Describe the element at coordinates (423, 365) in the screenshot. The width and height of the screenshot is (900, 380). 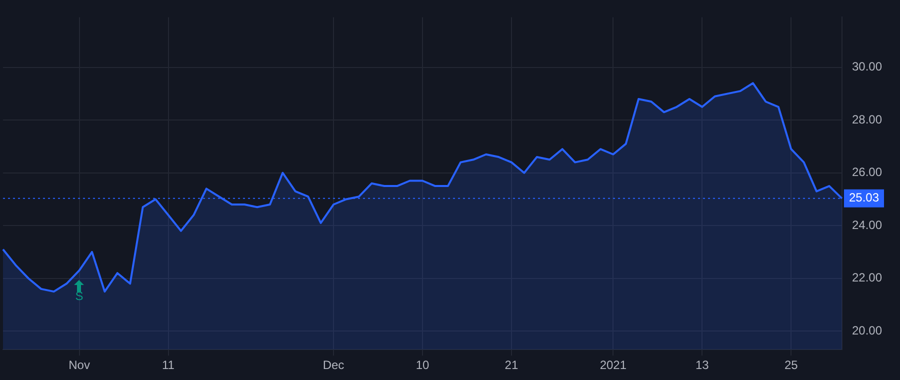
I see `x-tick-label: 10` at that location.